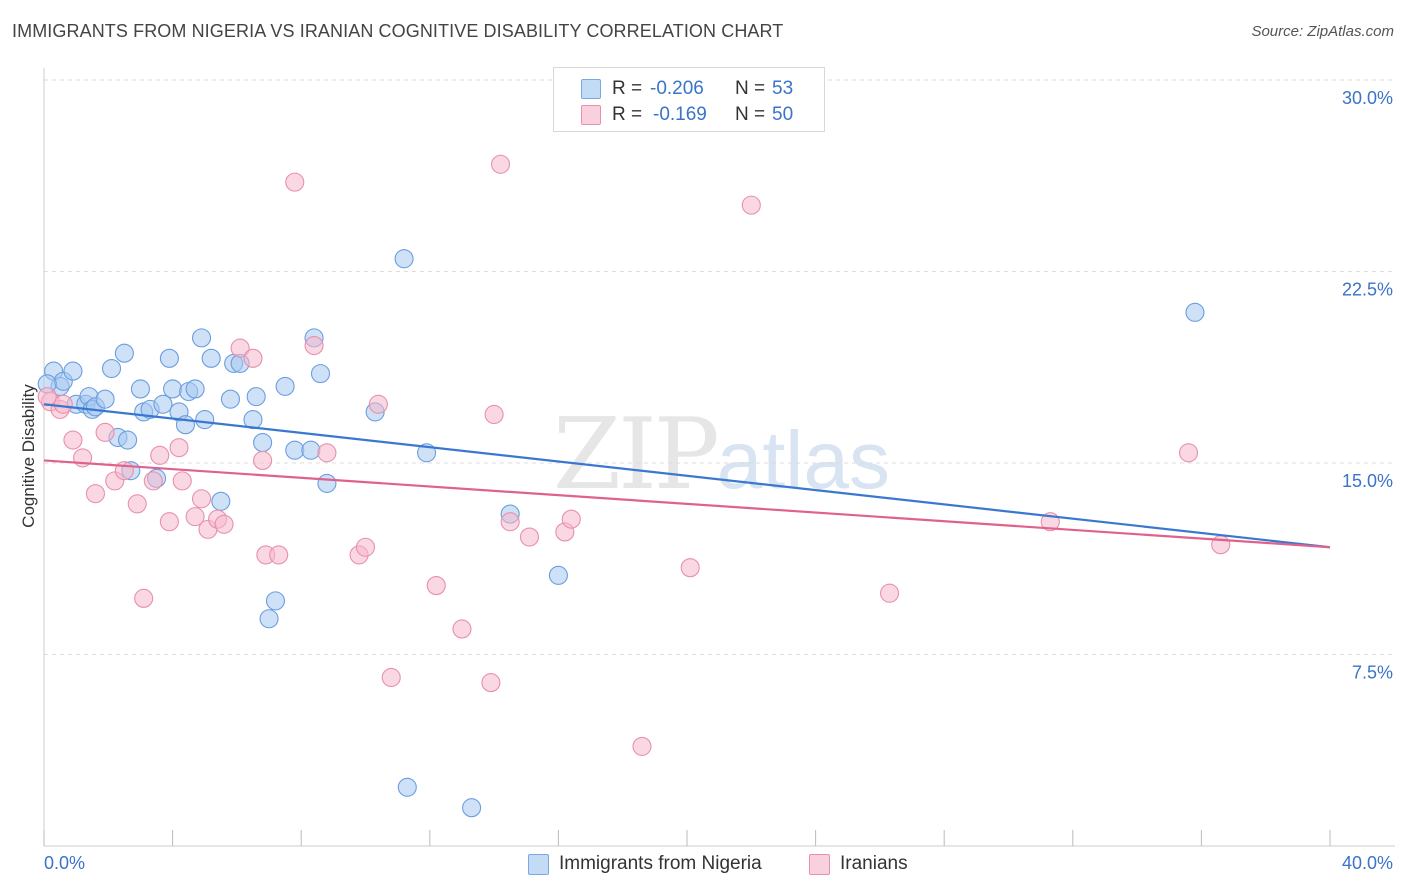 The image size is (1406, 892). What do you see at coordinates (1367, 98) in the screenshot?
I see `y-tick-label: 30.0%` at bounding box center [1367, 98].